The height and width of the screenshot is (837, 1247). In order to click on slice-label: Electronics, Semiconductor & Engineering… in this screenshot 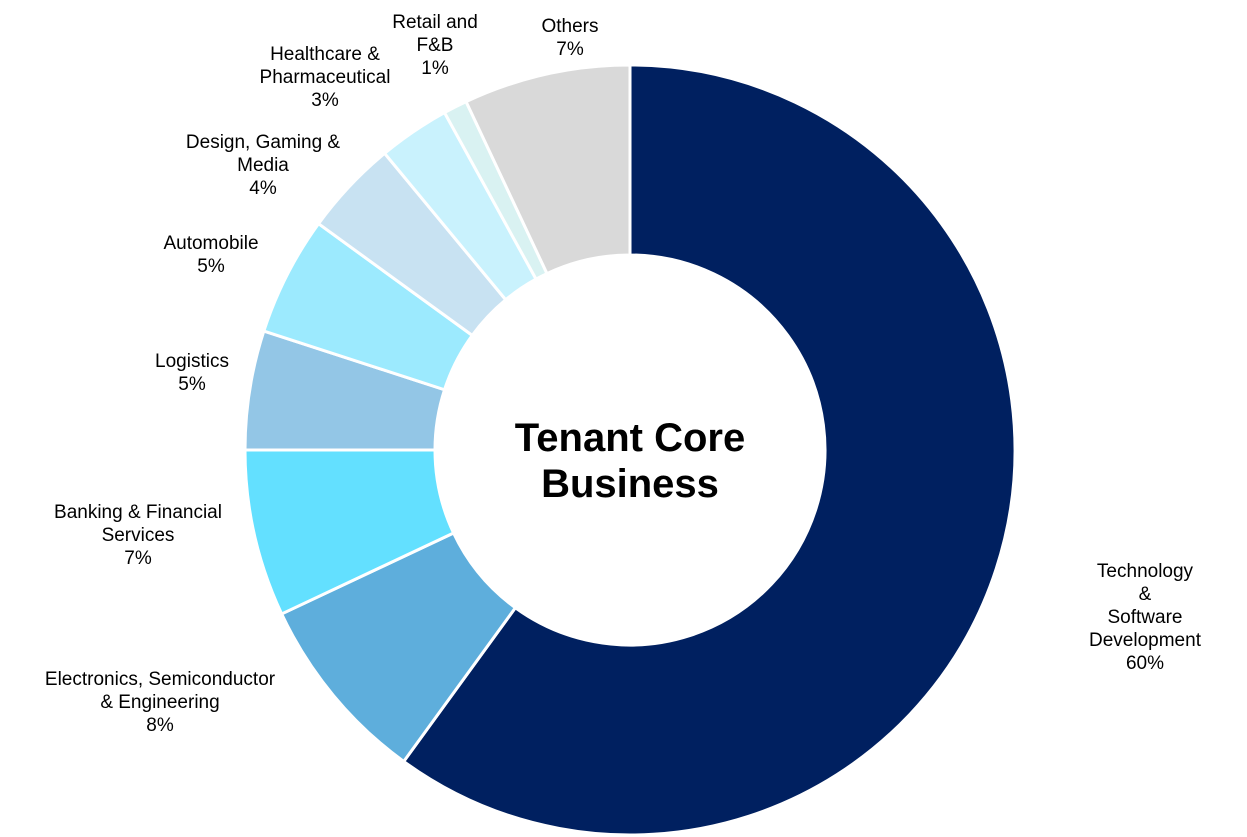, I will do `click(160, 702)`.